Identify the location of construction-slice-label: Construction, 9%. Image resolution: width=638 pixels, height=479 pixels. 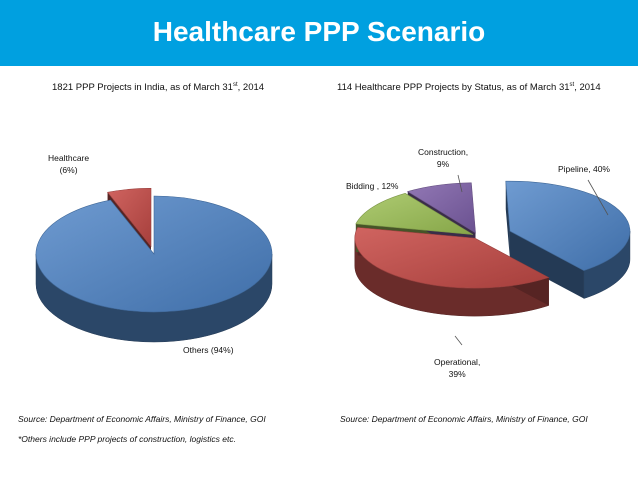
(443, 158).